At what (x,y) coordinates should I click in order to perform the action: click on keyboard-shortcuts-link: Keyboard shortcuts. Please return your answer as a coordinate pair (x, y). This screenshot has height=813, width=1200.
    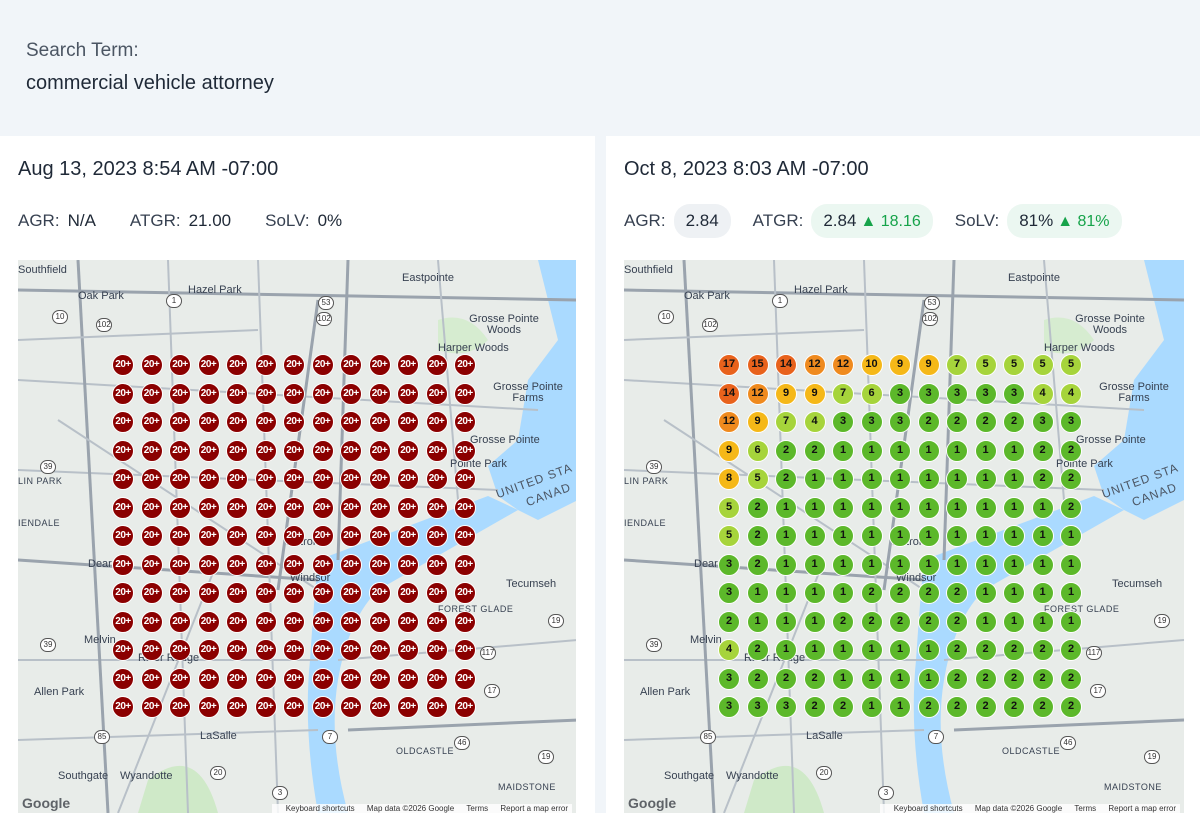
    Looking at the image, I should click on (928, 808).